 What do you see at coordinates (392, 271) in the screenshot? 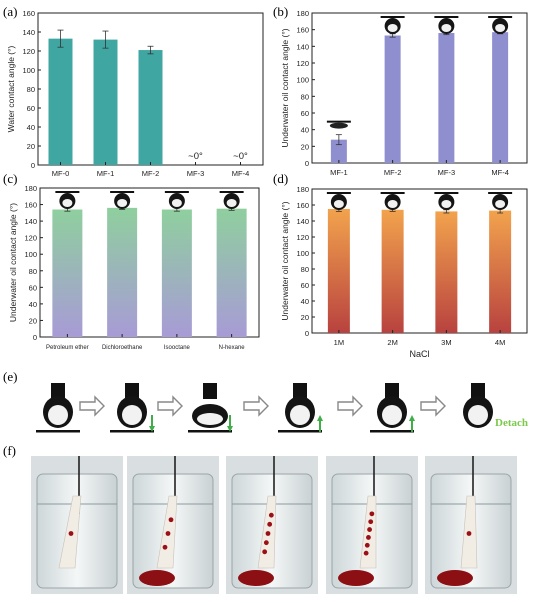
I see `bar-2M` at bounding box center [392, 271].